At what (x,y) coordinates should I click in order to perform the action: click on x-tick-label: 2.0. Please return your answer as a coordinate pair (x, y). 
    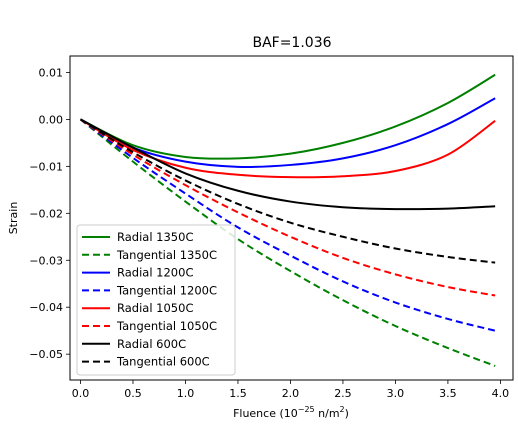
    Looking at the image, I should click on (291, 393).